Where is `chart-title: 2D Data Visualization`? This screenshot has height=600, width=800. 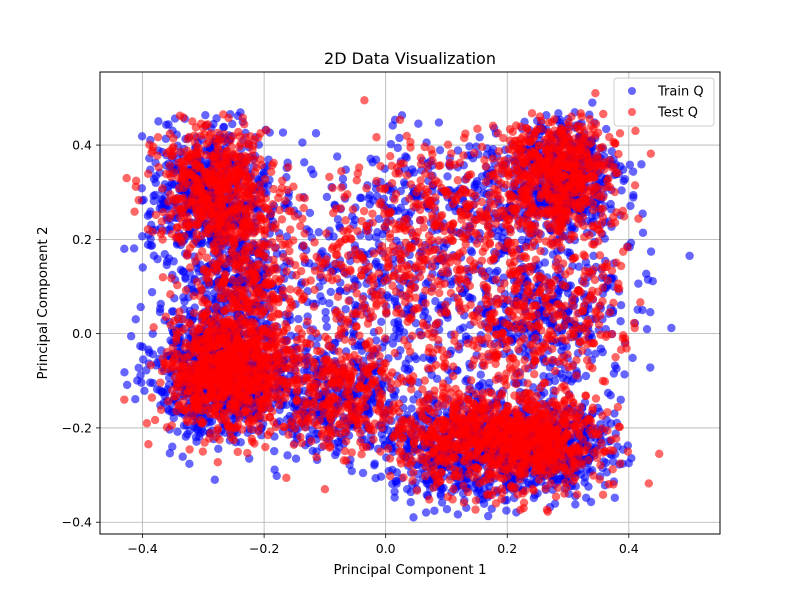
chart-title: 2D Data Visualization is located at coordinates (410, 58).